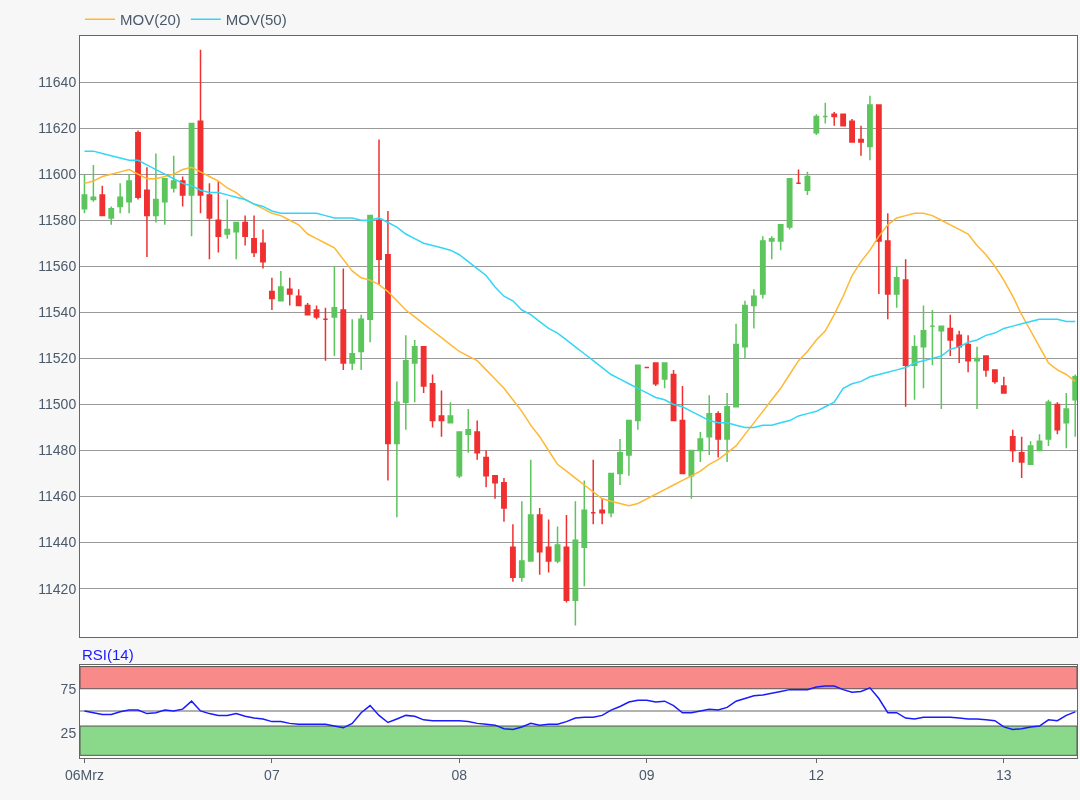 The width and height of the screenshot is (1080, 800). I want to click on y-tick-label: 11580, so click(57, 220).